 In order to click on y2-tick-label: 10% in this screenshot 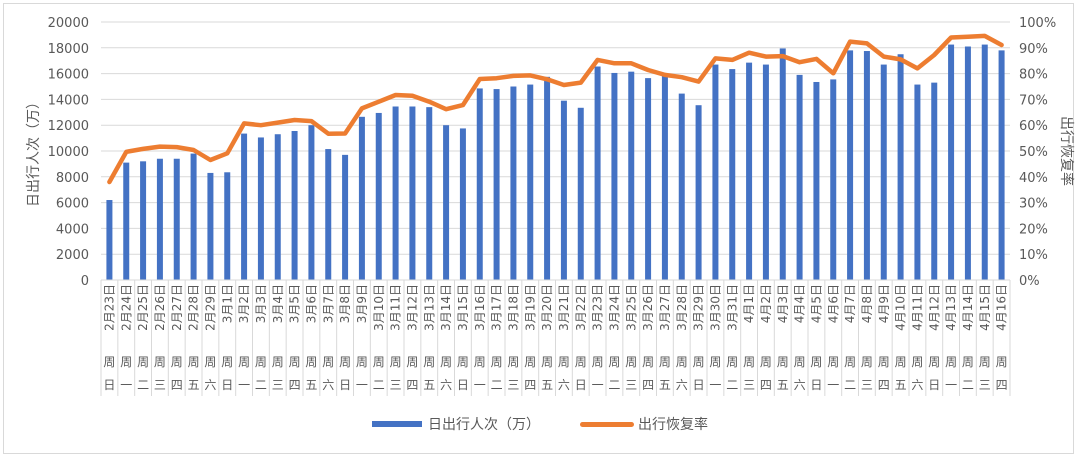, I will do `click(1033, 255)`.